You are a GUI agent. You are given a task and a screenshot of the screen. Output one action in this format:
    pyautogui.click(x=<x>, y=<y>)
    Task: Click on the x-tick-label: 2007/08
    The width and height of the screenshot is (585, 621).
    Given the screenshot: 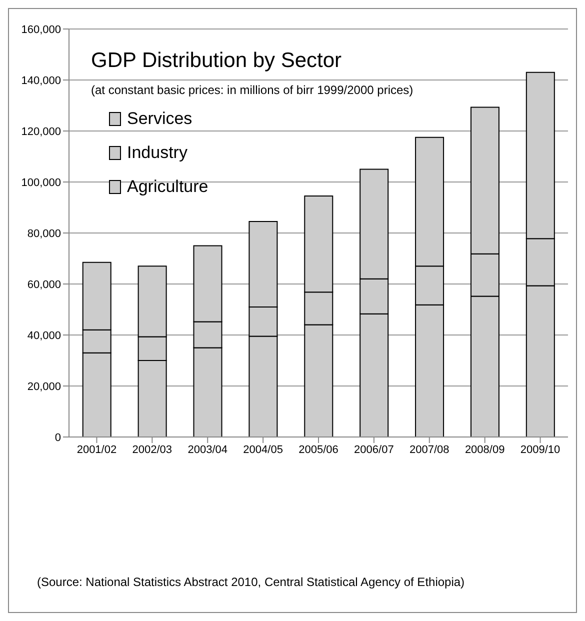 What is the action you would take?
    pyautogui.click(x=430, y=450)
    